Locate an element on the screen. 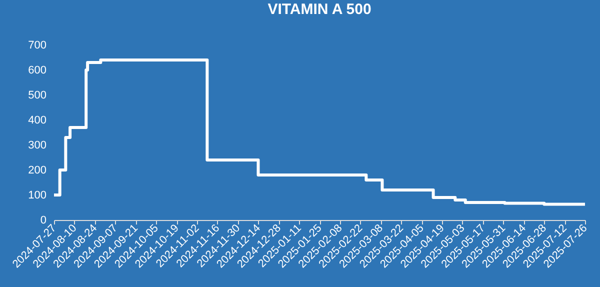  y-tick-label: 400 is located at coordinates (37, 120).